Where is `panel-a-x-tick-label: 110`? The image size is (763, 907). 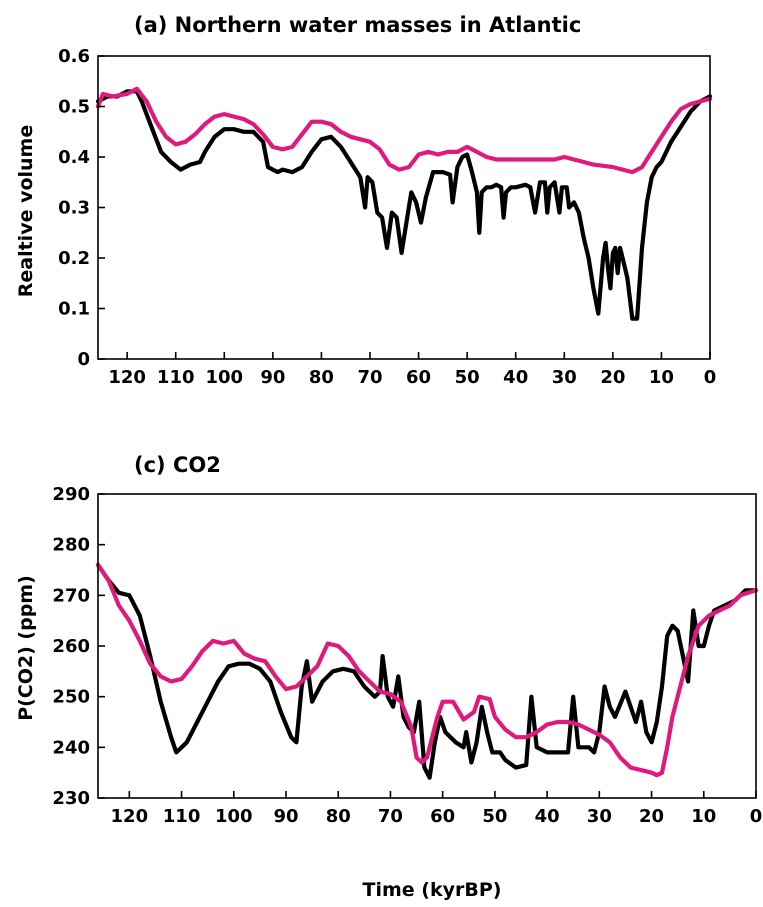 panel-a-x-tick-label: 110 is located at coordinates (176, 377).